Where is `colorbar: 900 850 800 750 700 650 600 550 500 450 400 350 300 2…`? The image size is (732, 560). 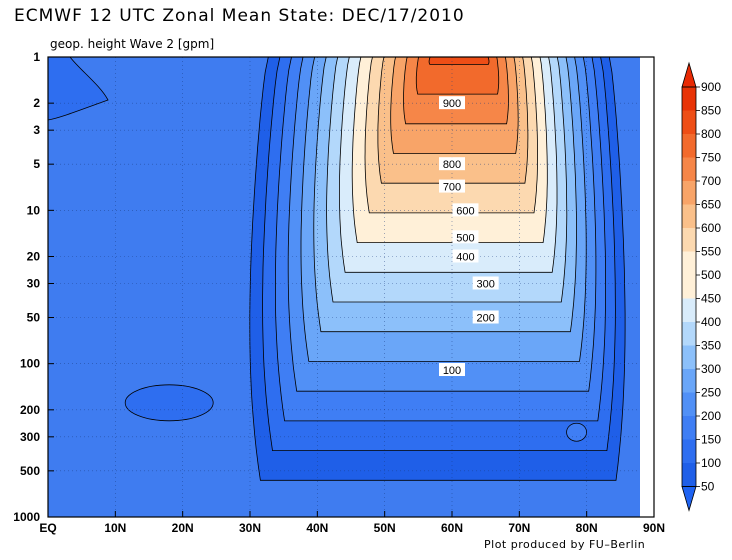
colorbar: 900 850 800 750 700 650 600 550 500 450 400 350 300 2… is located at coordinates (701, 286).